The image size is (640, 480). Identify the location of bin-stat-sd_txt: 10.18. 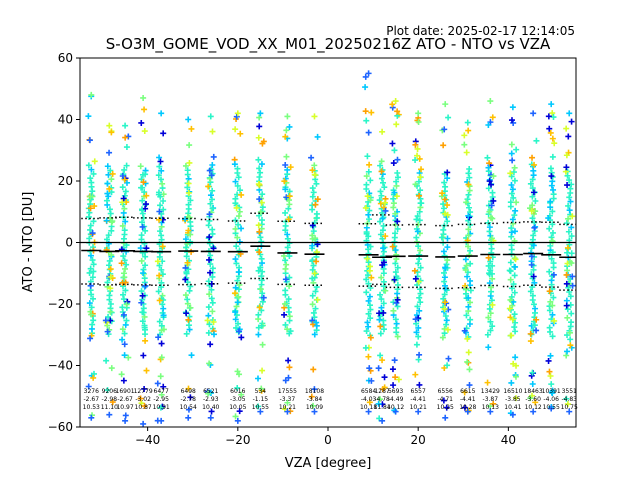
(368, 407).